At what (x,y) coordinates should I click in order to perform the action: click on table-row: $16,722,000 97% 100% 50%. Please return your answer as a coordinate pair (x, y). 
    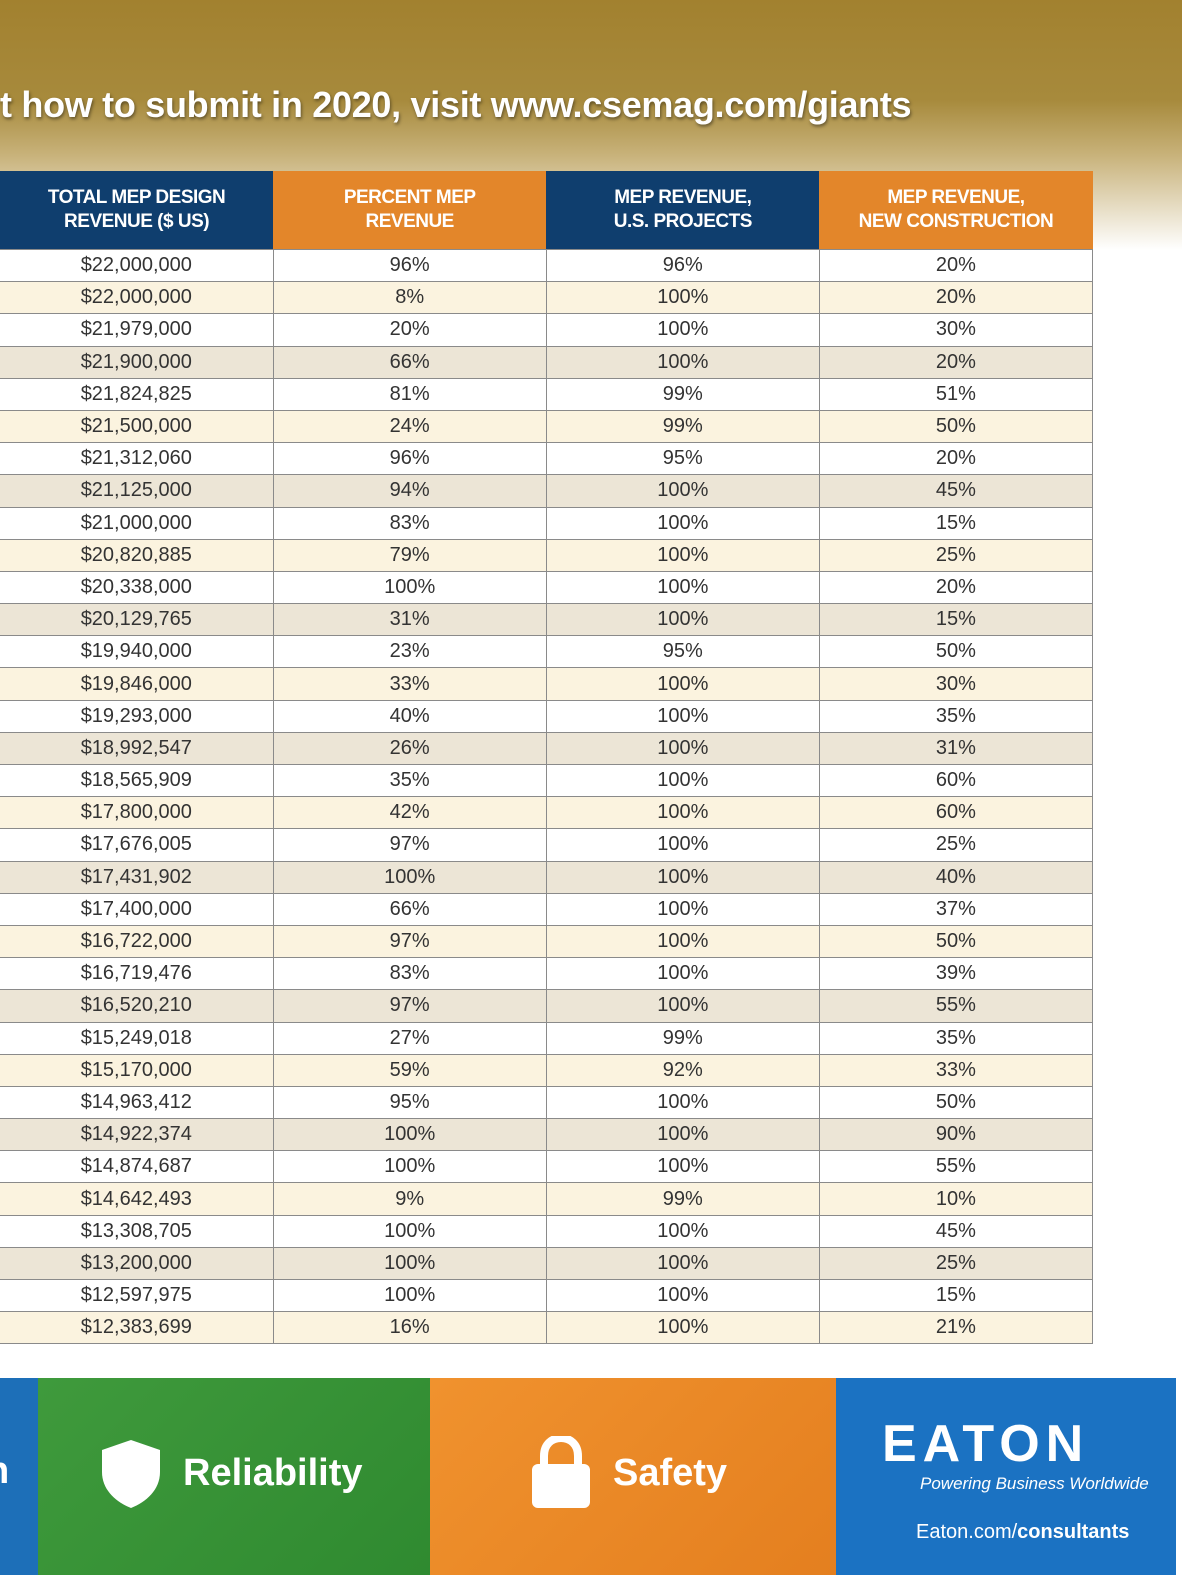
    Looking at the image, I should click on (547, 941).